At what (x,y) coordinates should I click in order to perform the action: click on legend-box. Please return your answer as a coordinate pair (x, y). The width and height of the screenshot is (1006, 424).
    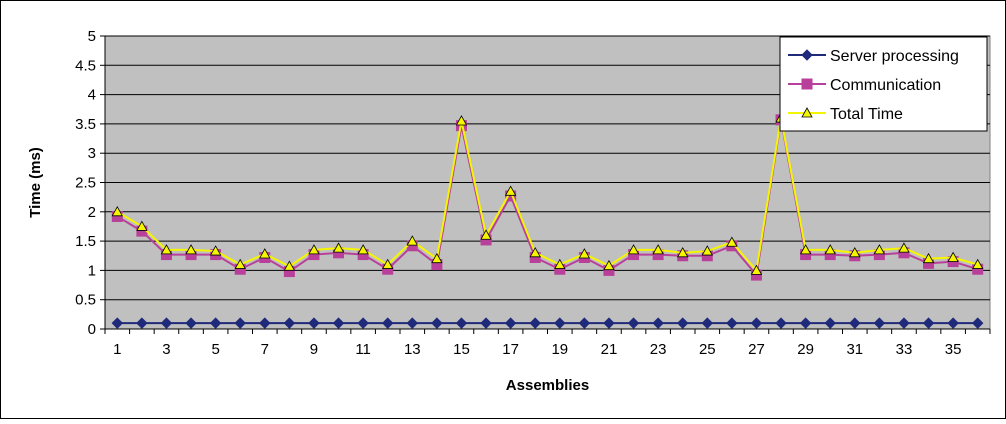
    Looking at the image, I should click on (883, 84).